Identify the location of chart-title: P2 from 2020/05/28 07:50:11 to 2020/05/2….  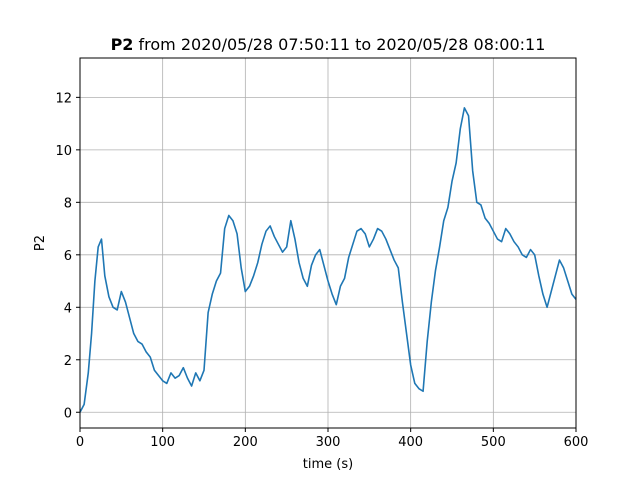
(328, 44).